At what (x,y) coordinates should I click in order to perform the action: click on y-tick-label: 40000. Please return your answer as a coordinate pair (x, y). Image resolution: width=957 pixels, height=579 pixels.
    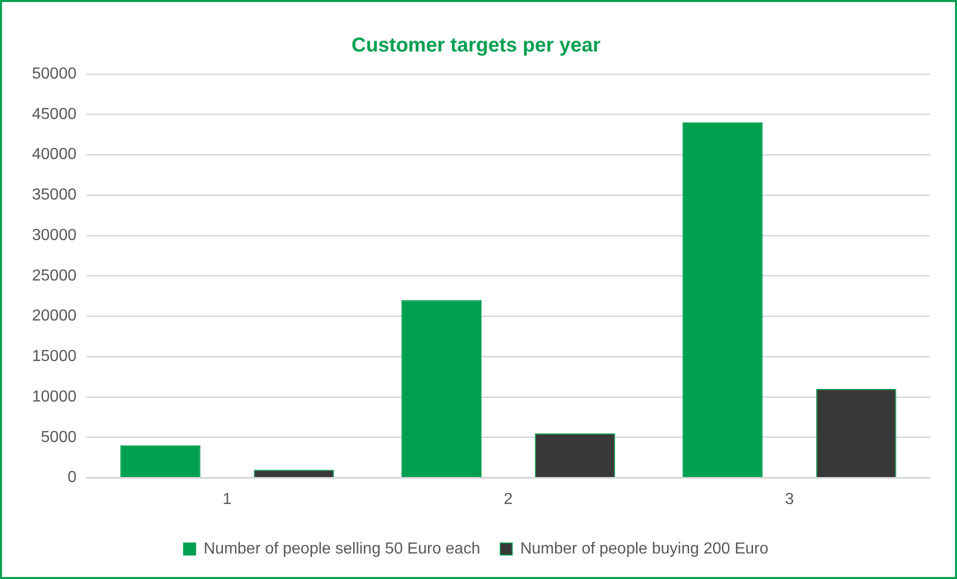
    Looking at the image, I should click on (54, 155).